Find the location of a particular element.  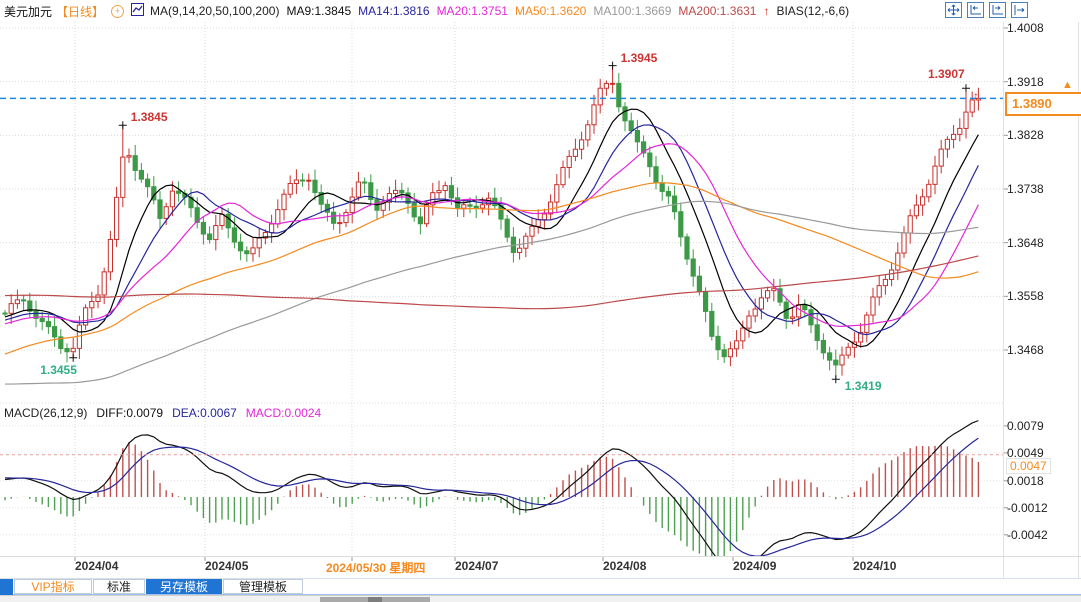

selected-date-label: 2024/05/30 星期四 is located at coordinates (376, 568).